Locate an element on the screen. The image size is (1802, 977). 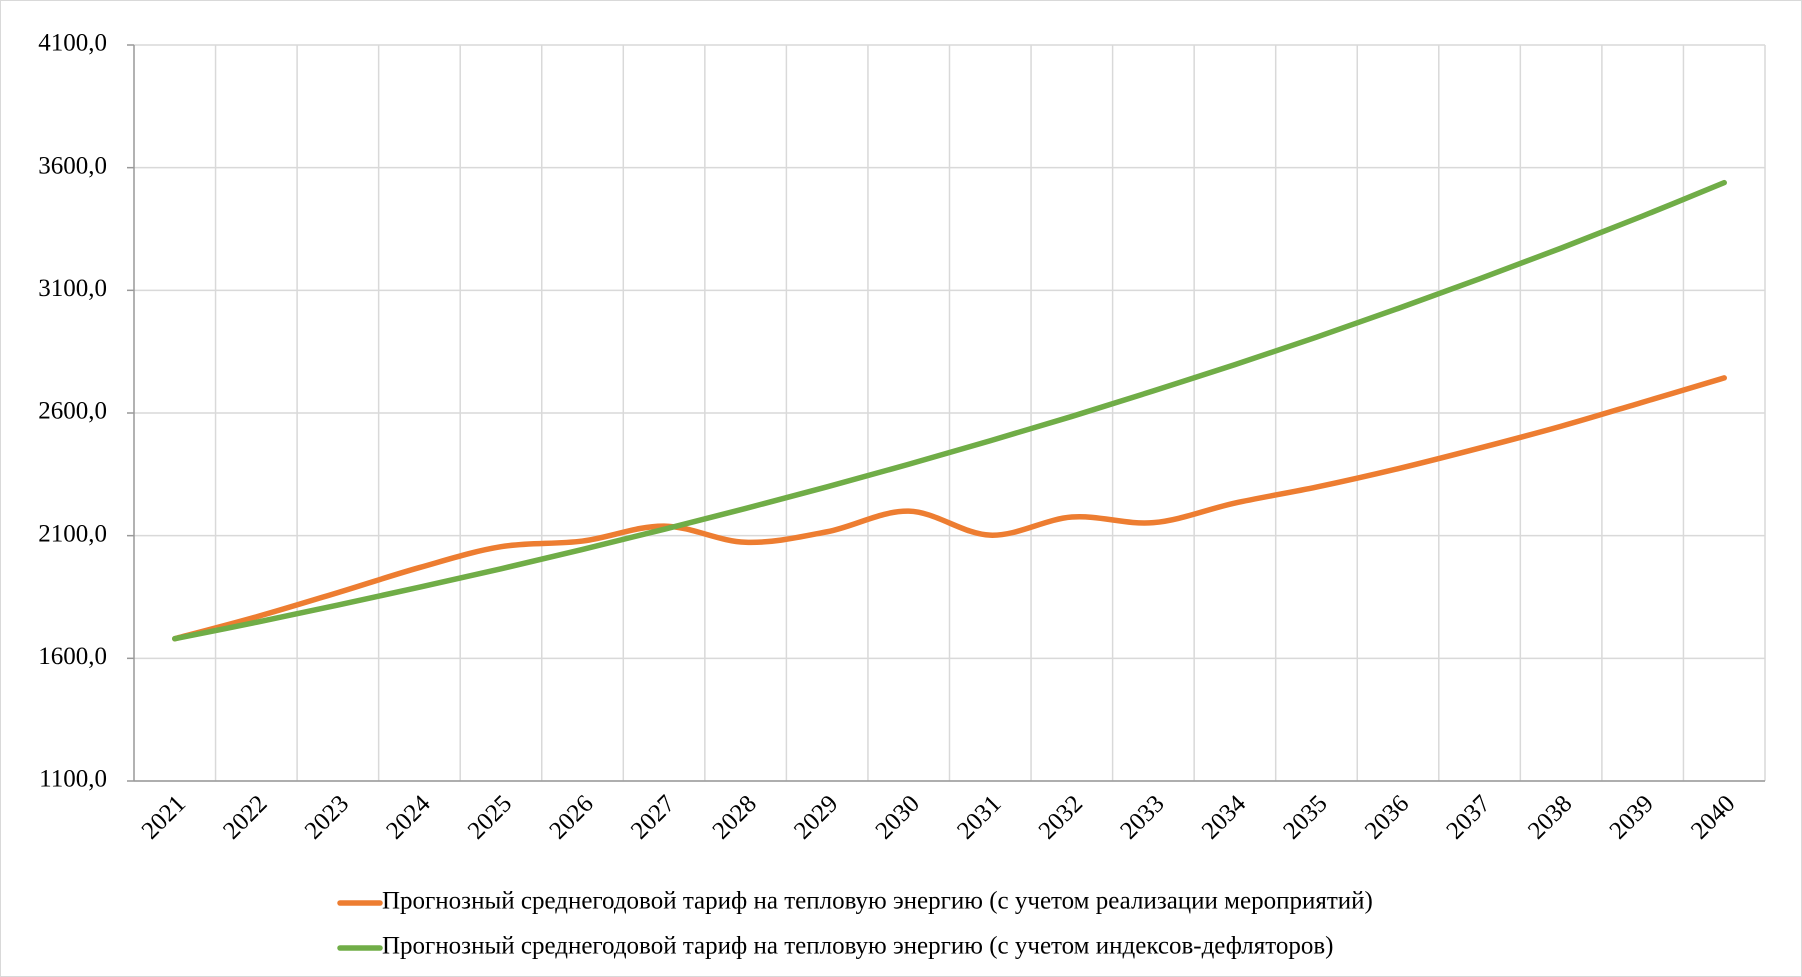
y-tick-label: 3600,0 is located at coordinates (72, 165).